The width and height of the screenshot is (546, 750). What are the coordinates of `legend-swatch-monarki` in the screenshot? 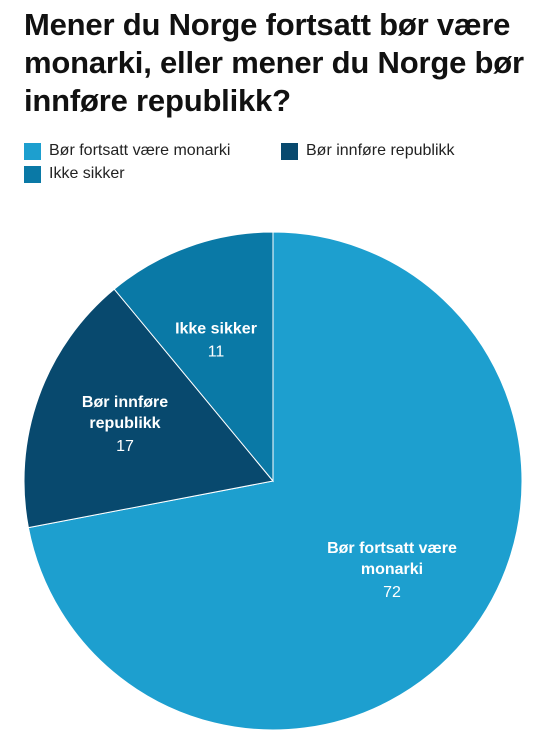 It's located at (32, 151).